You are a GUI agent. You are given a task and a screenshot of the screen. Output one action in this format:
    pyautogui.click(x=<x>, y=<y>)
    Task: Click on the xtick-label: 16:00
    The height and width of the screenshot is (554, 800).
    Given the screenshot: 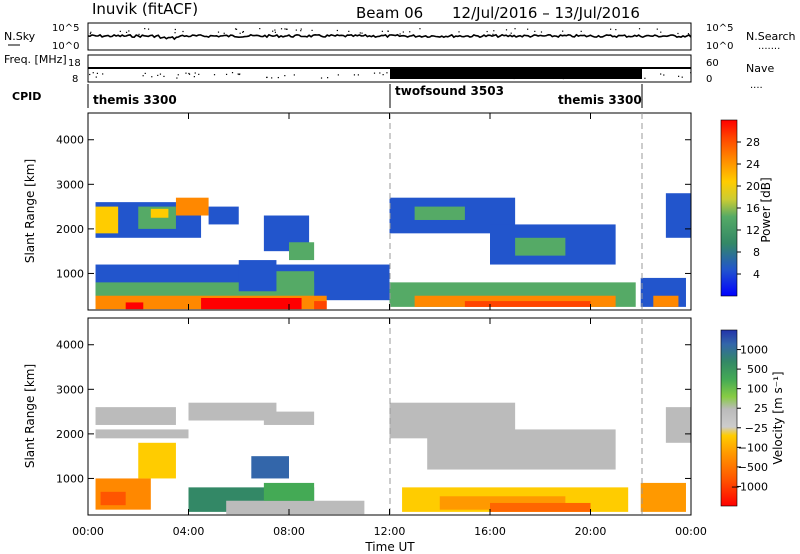 What is the action you would take?
    pyautogui.click(x=490, y=531)
    